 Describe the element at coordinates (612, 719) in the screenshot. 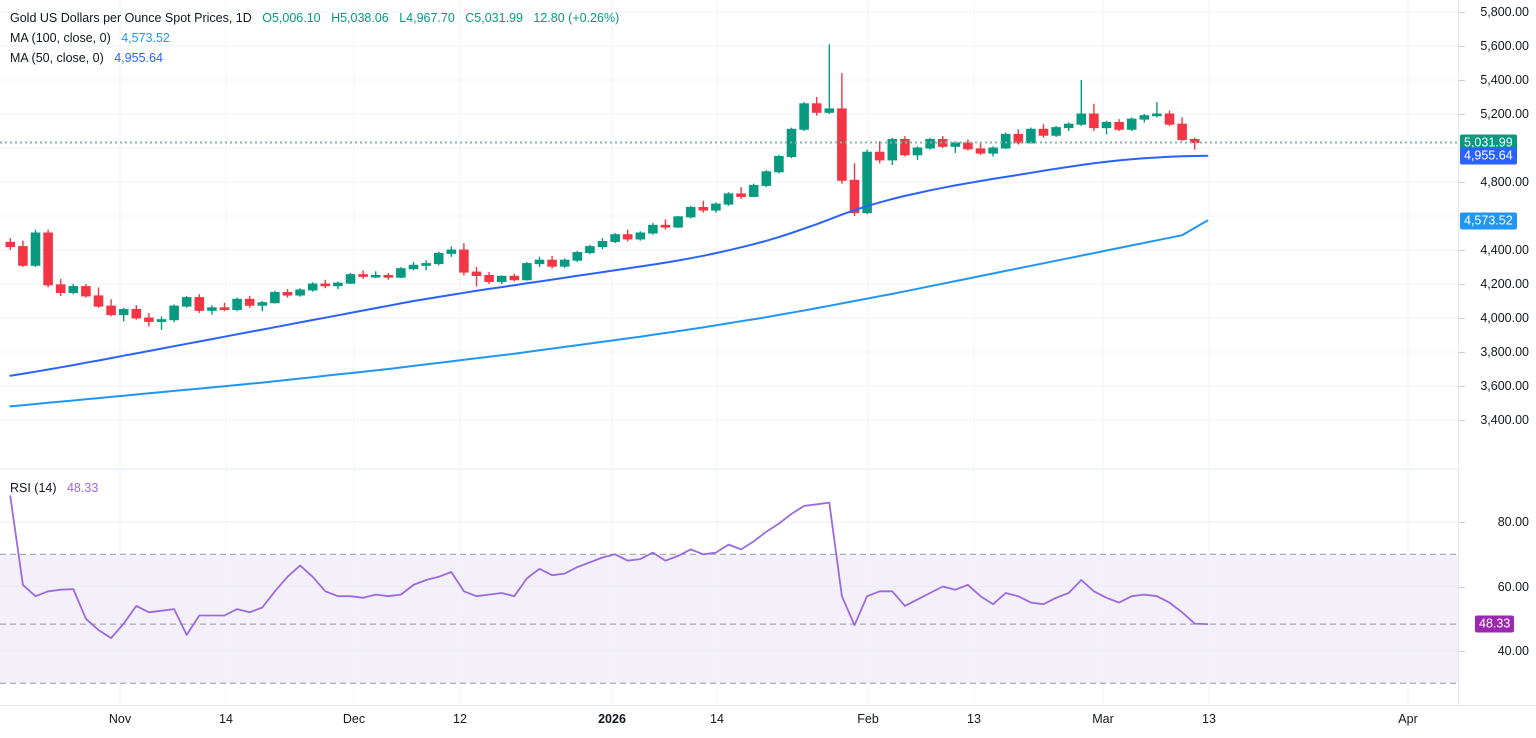

I see `date-tick-label: 2026` at that location.